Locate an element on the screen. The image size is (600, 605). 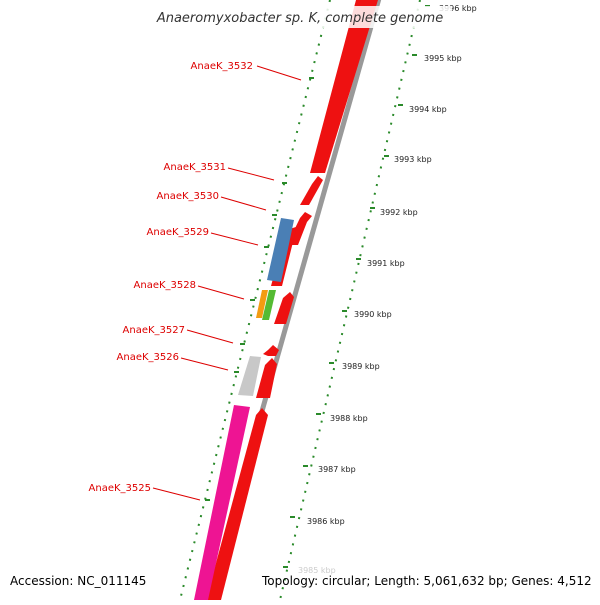
map-title: Anaeromyxobacter sp. K, complete genome is located at coordinates (299, 18).